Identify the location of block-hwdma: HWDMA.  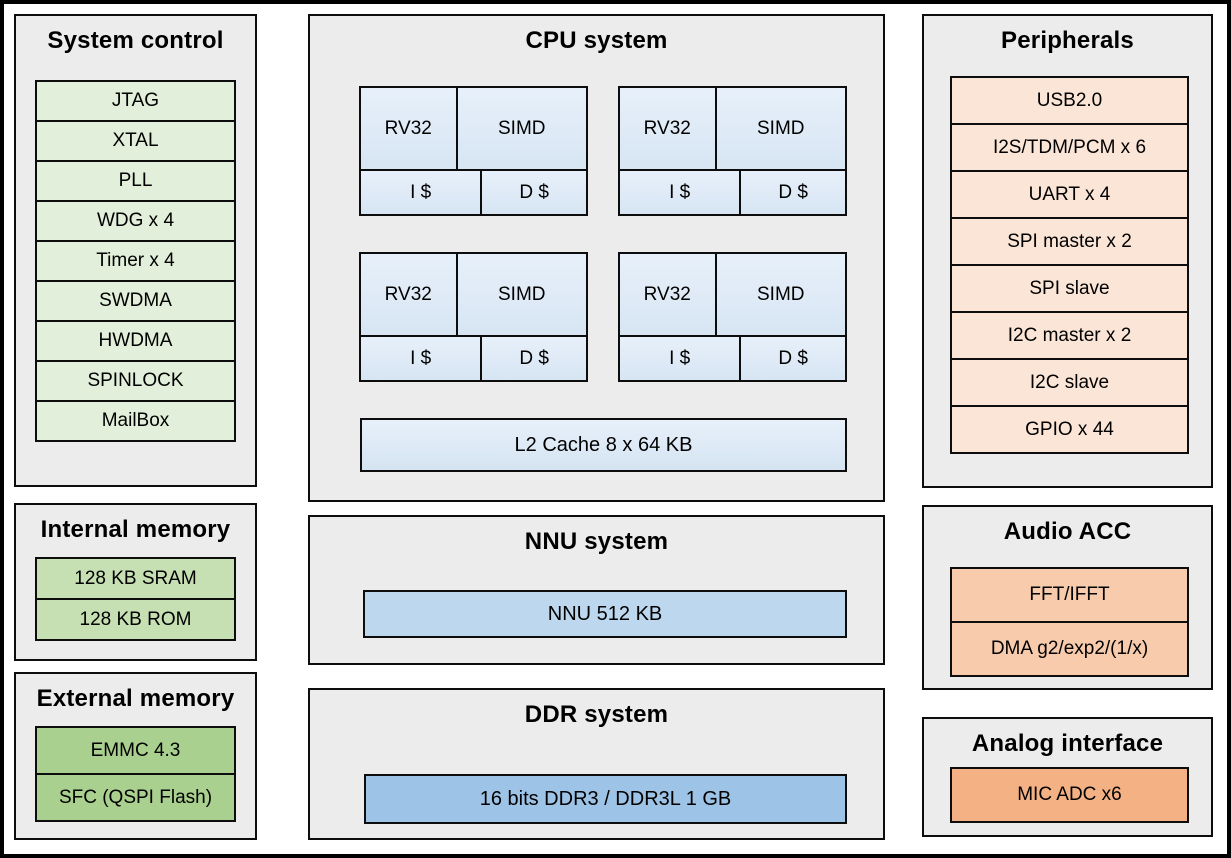
(135, 341).